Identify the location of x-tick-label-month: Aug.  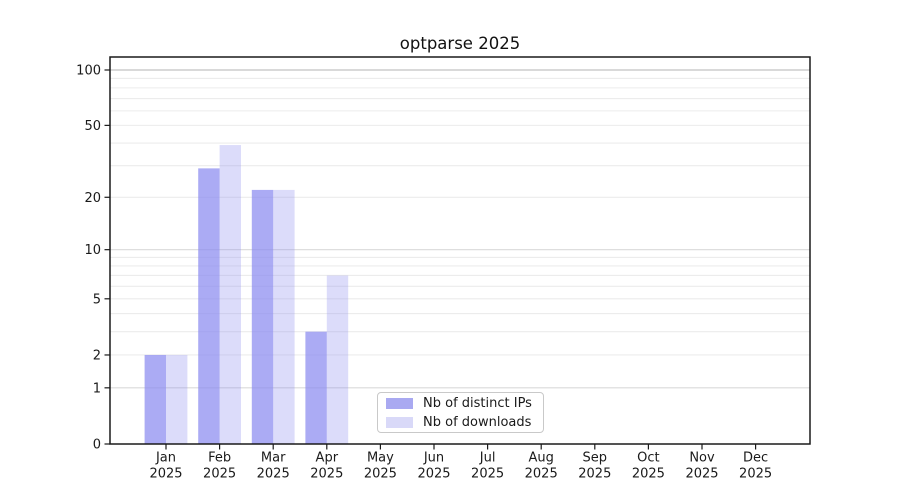
(541, 458).